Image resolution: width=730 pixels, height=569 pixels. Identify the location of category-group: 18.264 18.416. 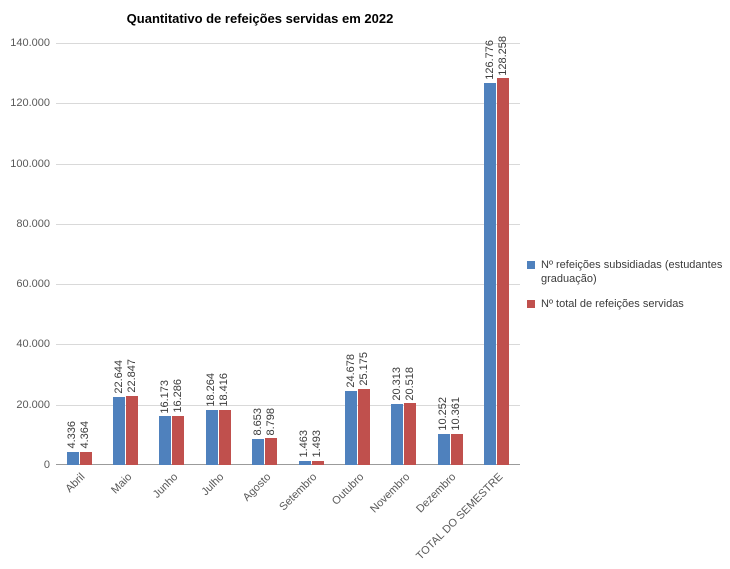
(218, 254).